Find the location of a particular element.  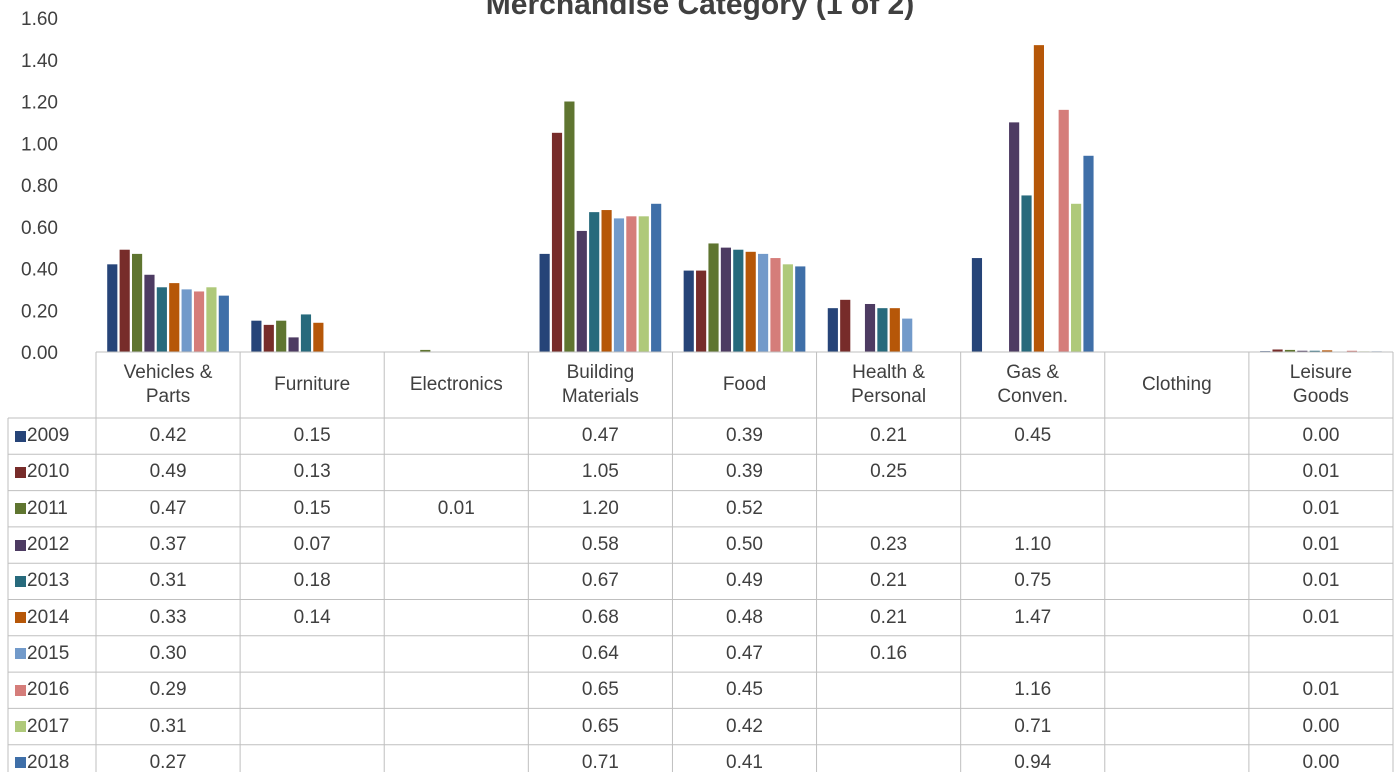

table-value: 0.52 is located at coordinates (744, 509).